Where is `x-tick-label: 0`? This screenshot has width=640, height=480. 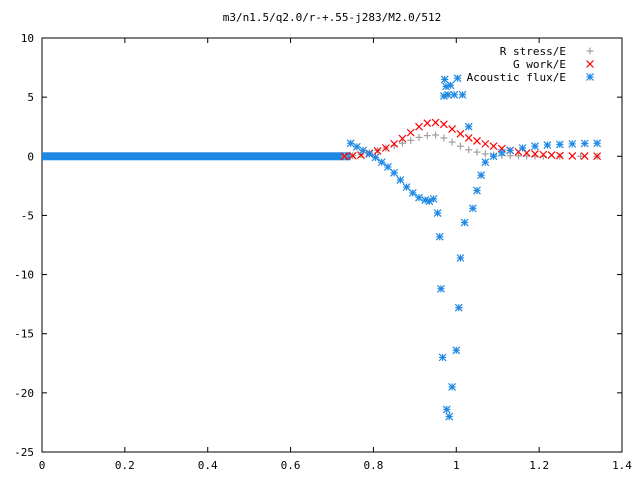
x-tick-label: 0 is located at coordinates (42, 465).